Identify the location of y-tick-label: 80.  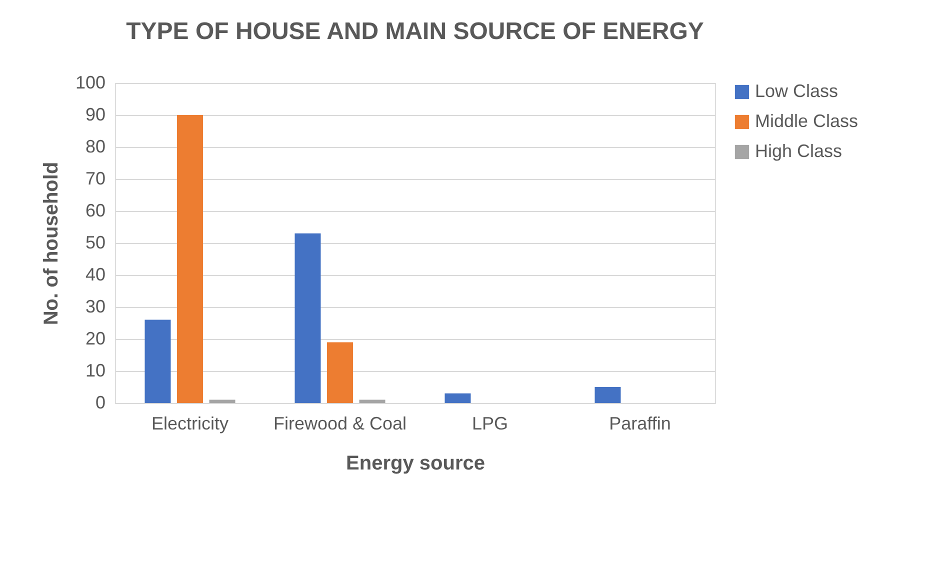
(95, 146).